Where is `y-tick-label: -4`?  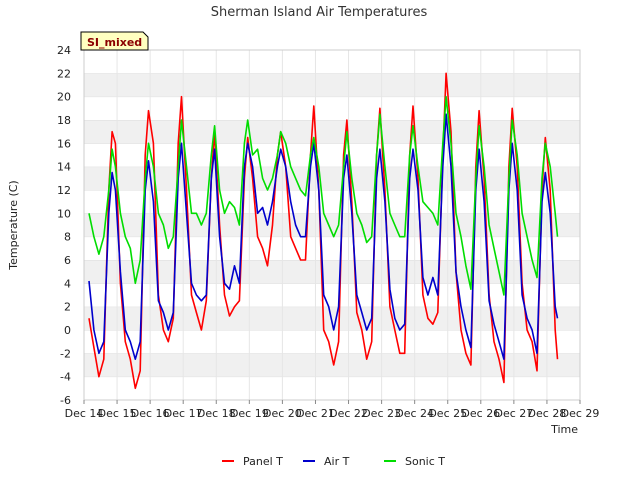
y-tick-label: -4 is located at coordinates (65, 377).